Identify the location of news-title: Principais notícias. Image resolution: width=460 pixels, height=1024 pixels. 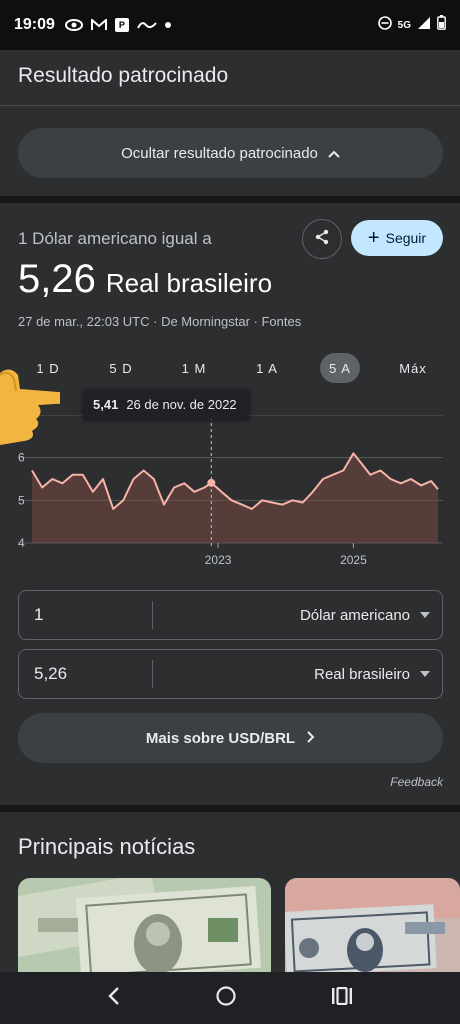
(107, 846).